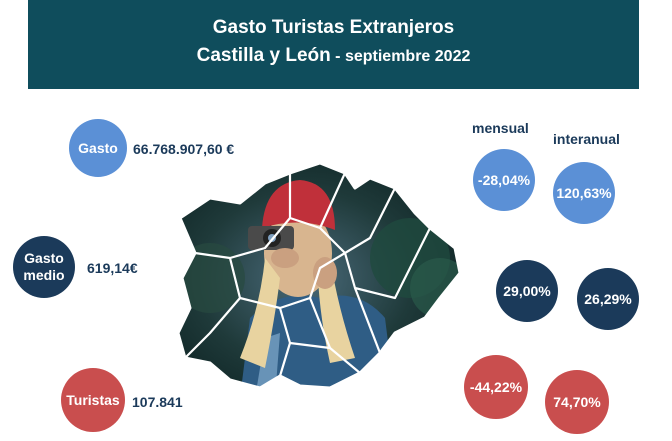  I want to click on subtitle-line: Castilla y León - septiembre 2022, so click(333, 56).